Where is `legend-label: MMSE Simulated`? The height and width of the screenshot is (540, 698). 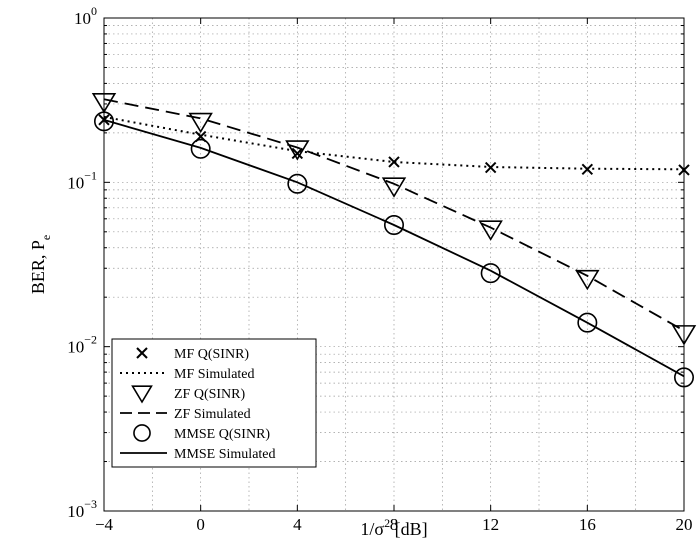 legend-label: MMSE Simulated is located at coordinates (225, 454).